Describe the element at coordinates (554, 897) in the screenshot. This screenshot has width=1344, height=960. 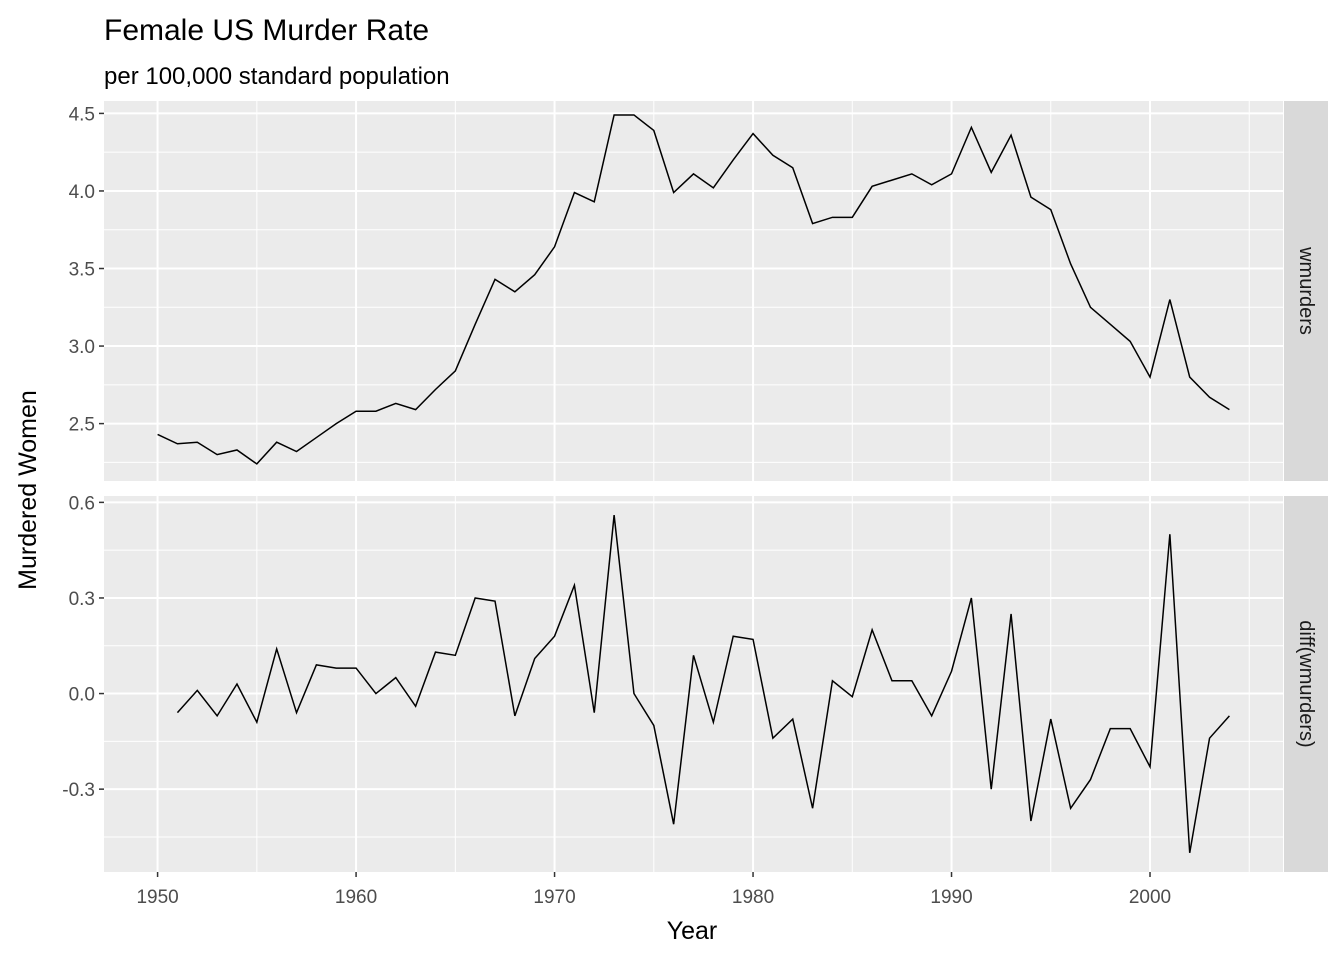
I see `x-tick-label: 1970` at that location.